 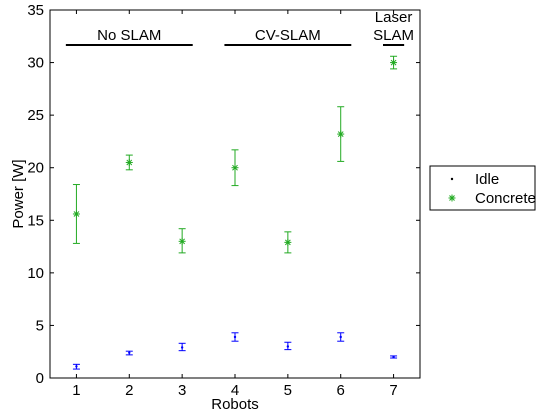 I want to click on legend-label: Idle, so click(x=487, y=179).